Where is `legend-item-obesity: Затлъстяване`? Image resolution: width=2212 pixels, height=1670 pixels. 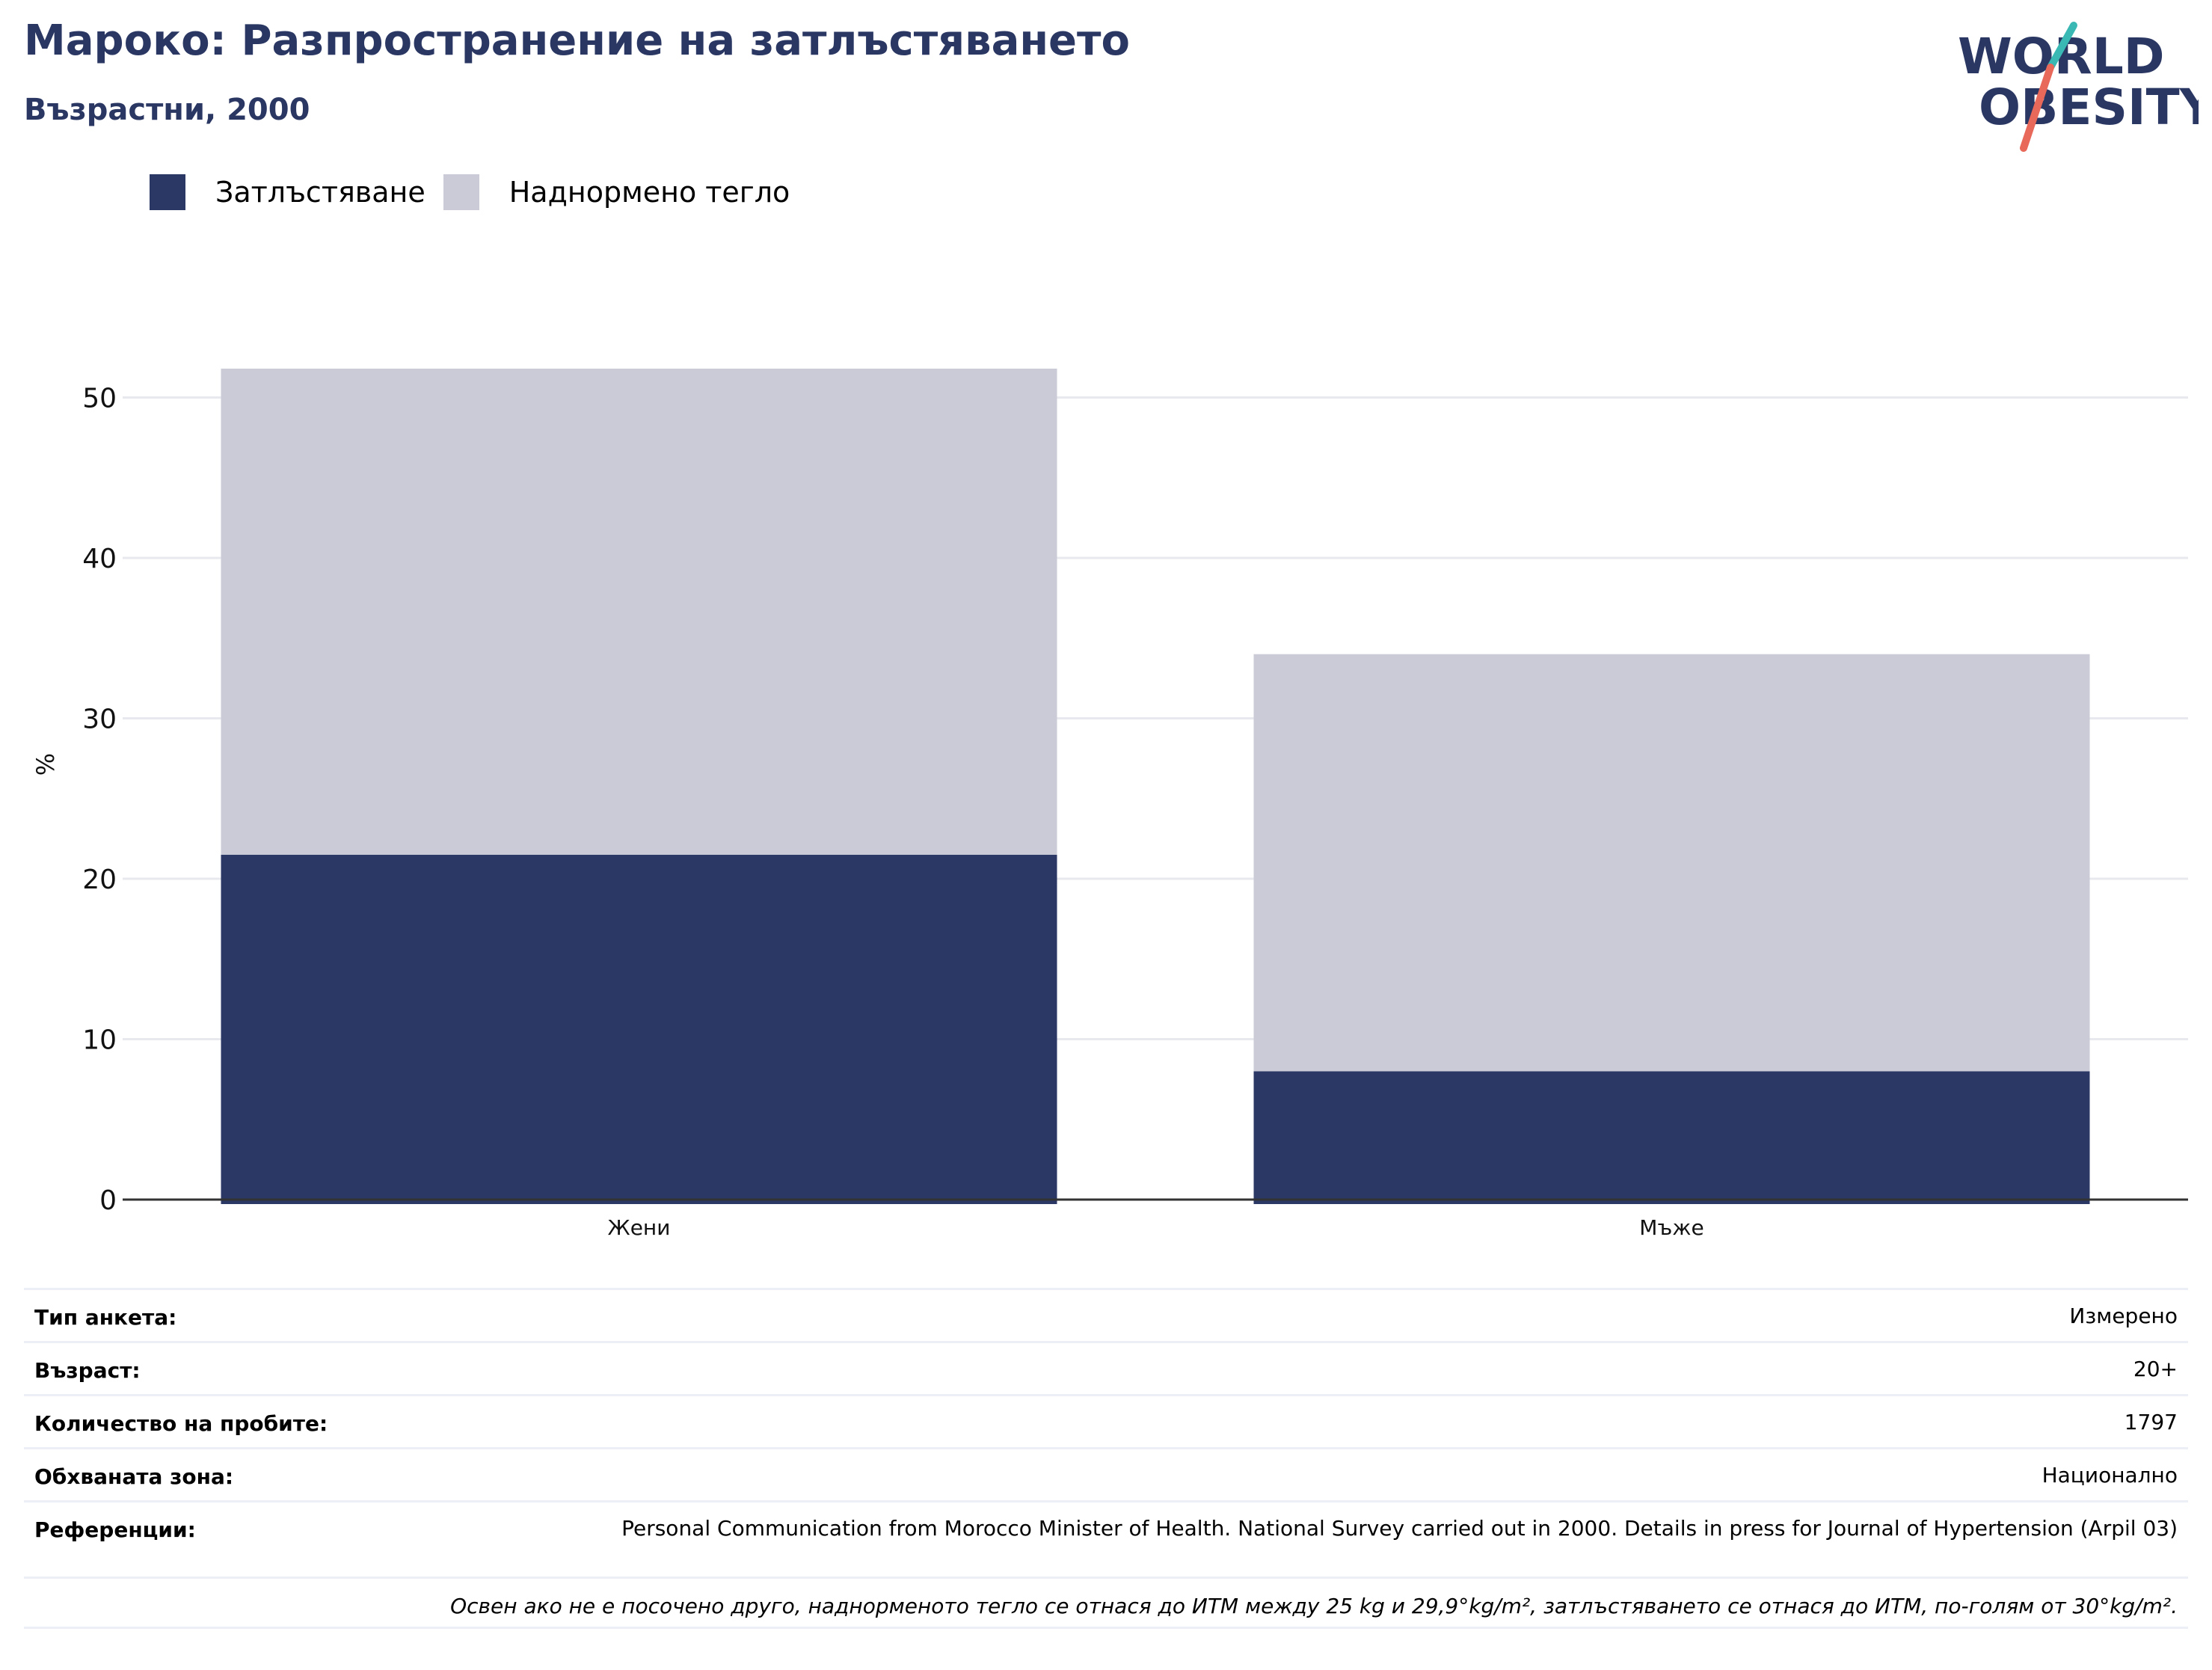
legend-item-obesity: Затлъстяване is located at coordinates (287, 192).